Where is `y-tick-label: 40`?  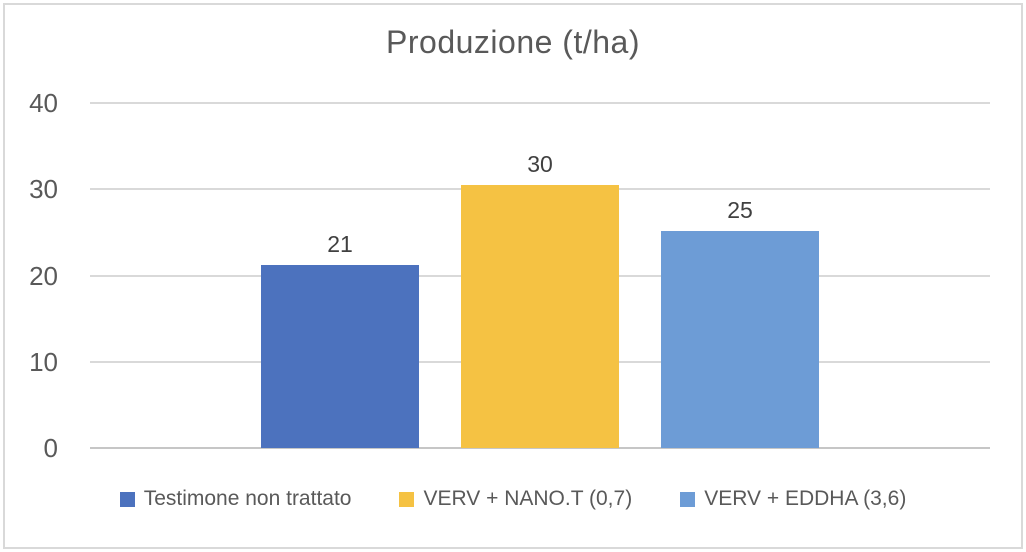 y-tick-label: 40 is located at coordinates (43, 103).